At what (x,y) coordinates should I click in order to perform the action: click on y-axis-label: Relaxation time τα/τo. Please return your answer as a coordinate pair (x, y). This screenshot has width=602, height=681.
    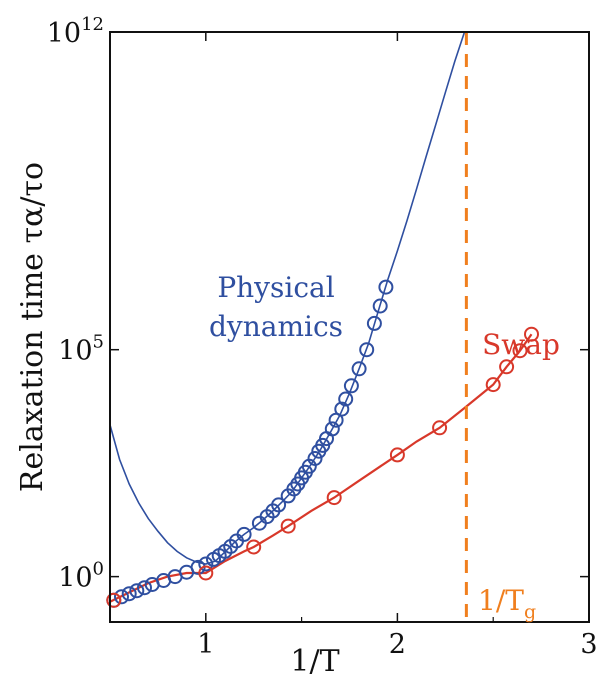
    Looking at the image, I should click on (32, 327).